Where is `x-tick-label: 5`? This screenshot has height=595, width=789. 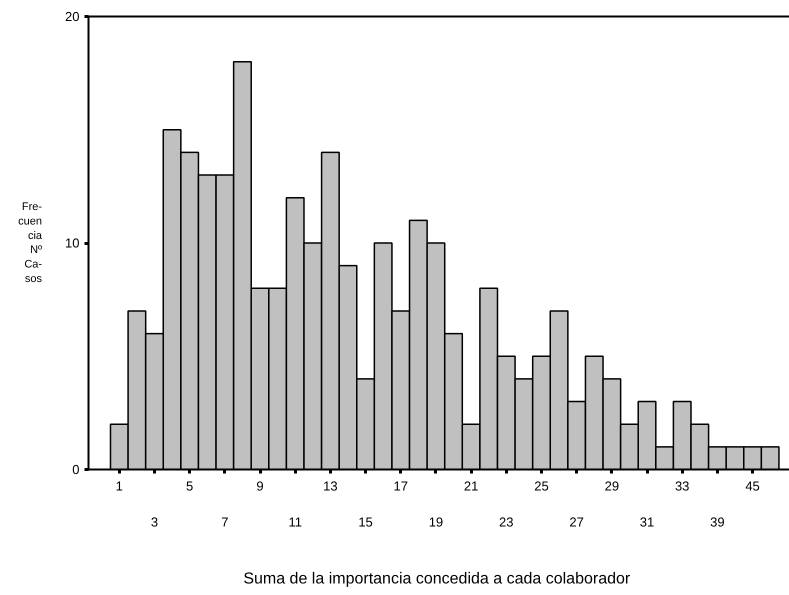 x-tick-label: 5 is located at coordinates (190, 486).